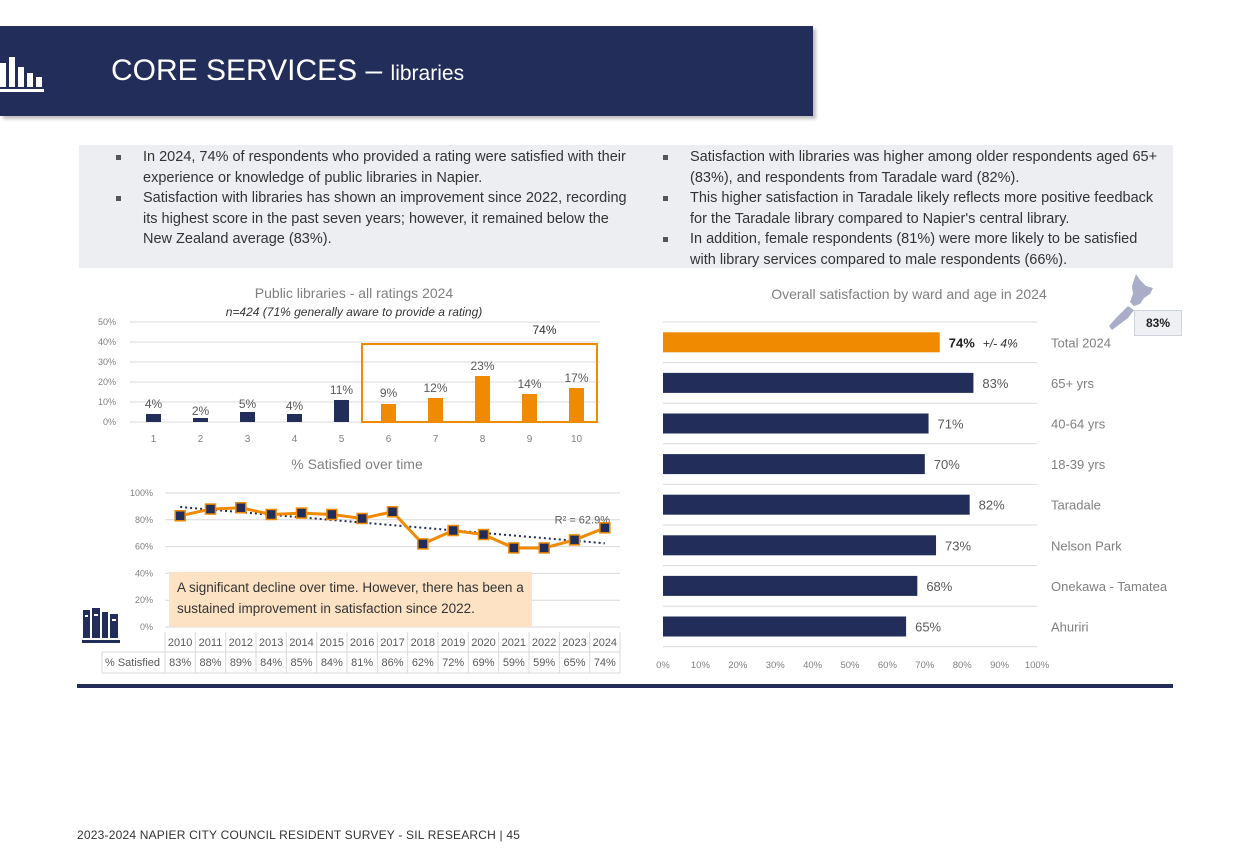  What do you see at coordinates (958, 545) in the screenshot?
I see `data-label: 73%` at bounding box center [958, 545].